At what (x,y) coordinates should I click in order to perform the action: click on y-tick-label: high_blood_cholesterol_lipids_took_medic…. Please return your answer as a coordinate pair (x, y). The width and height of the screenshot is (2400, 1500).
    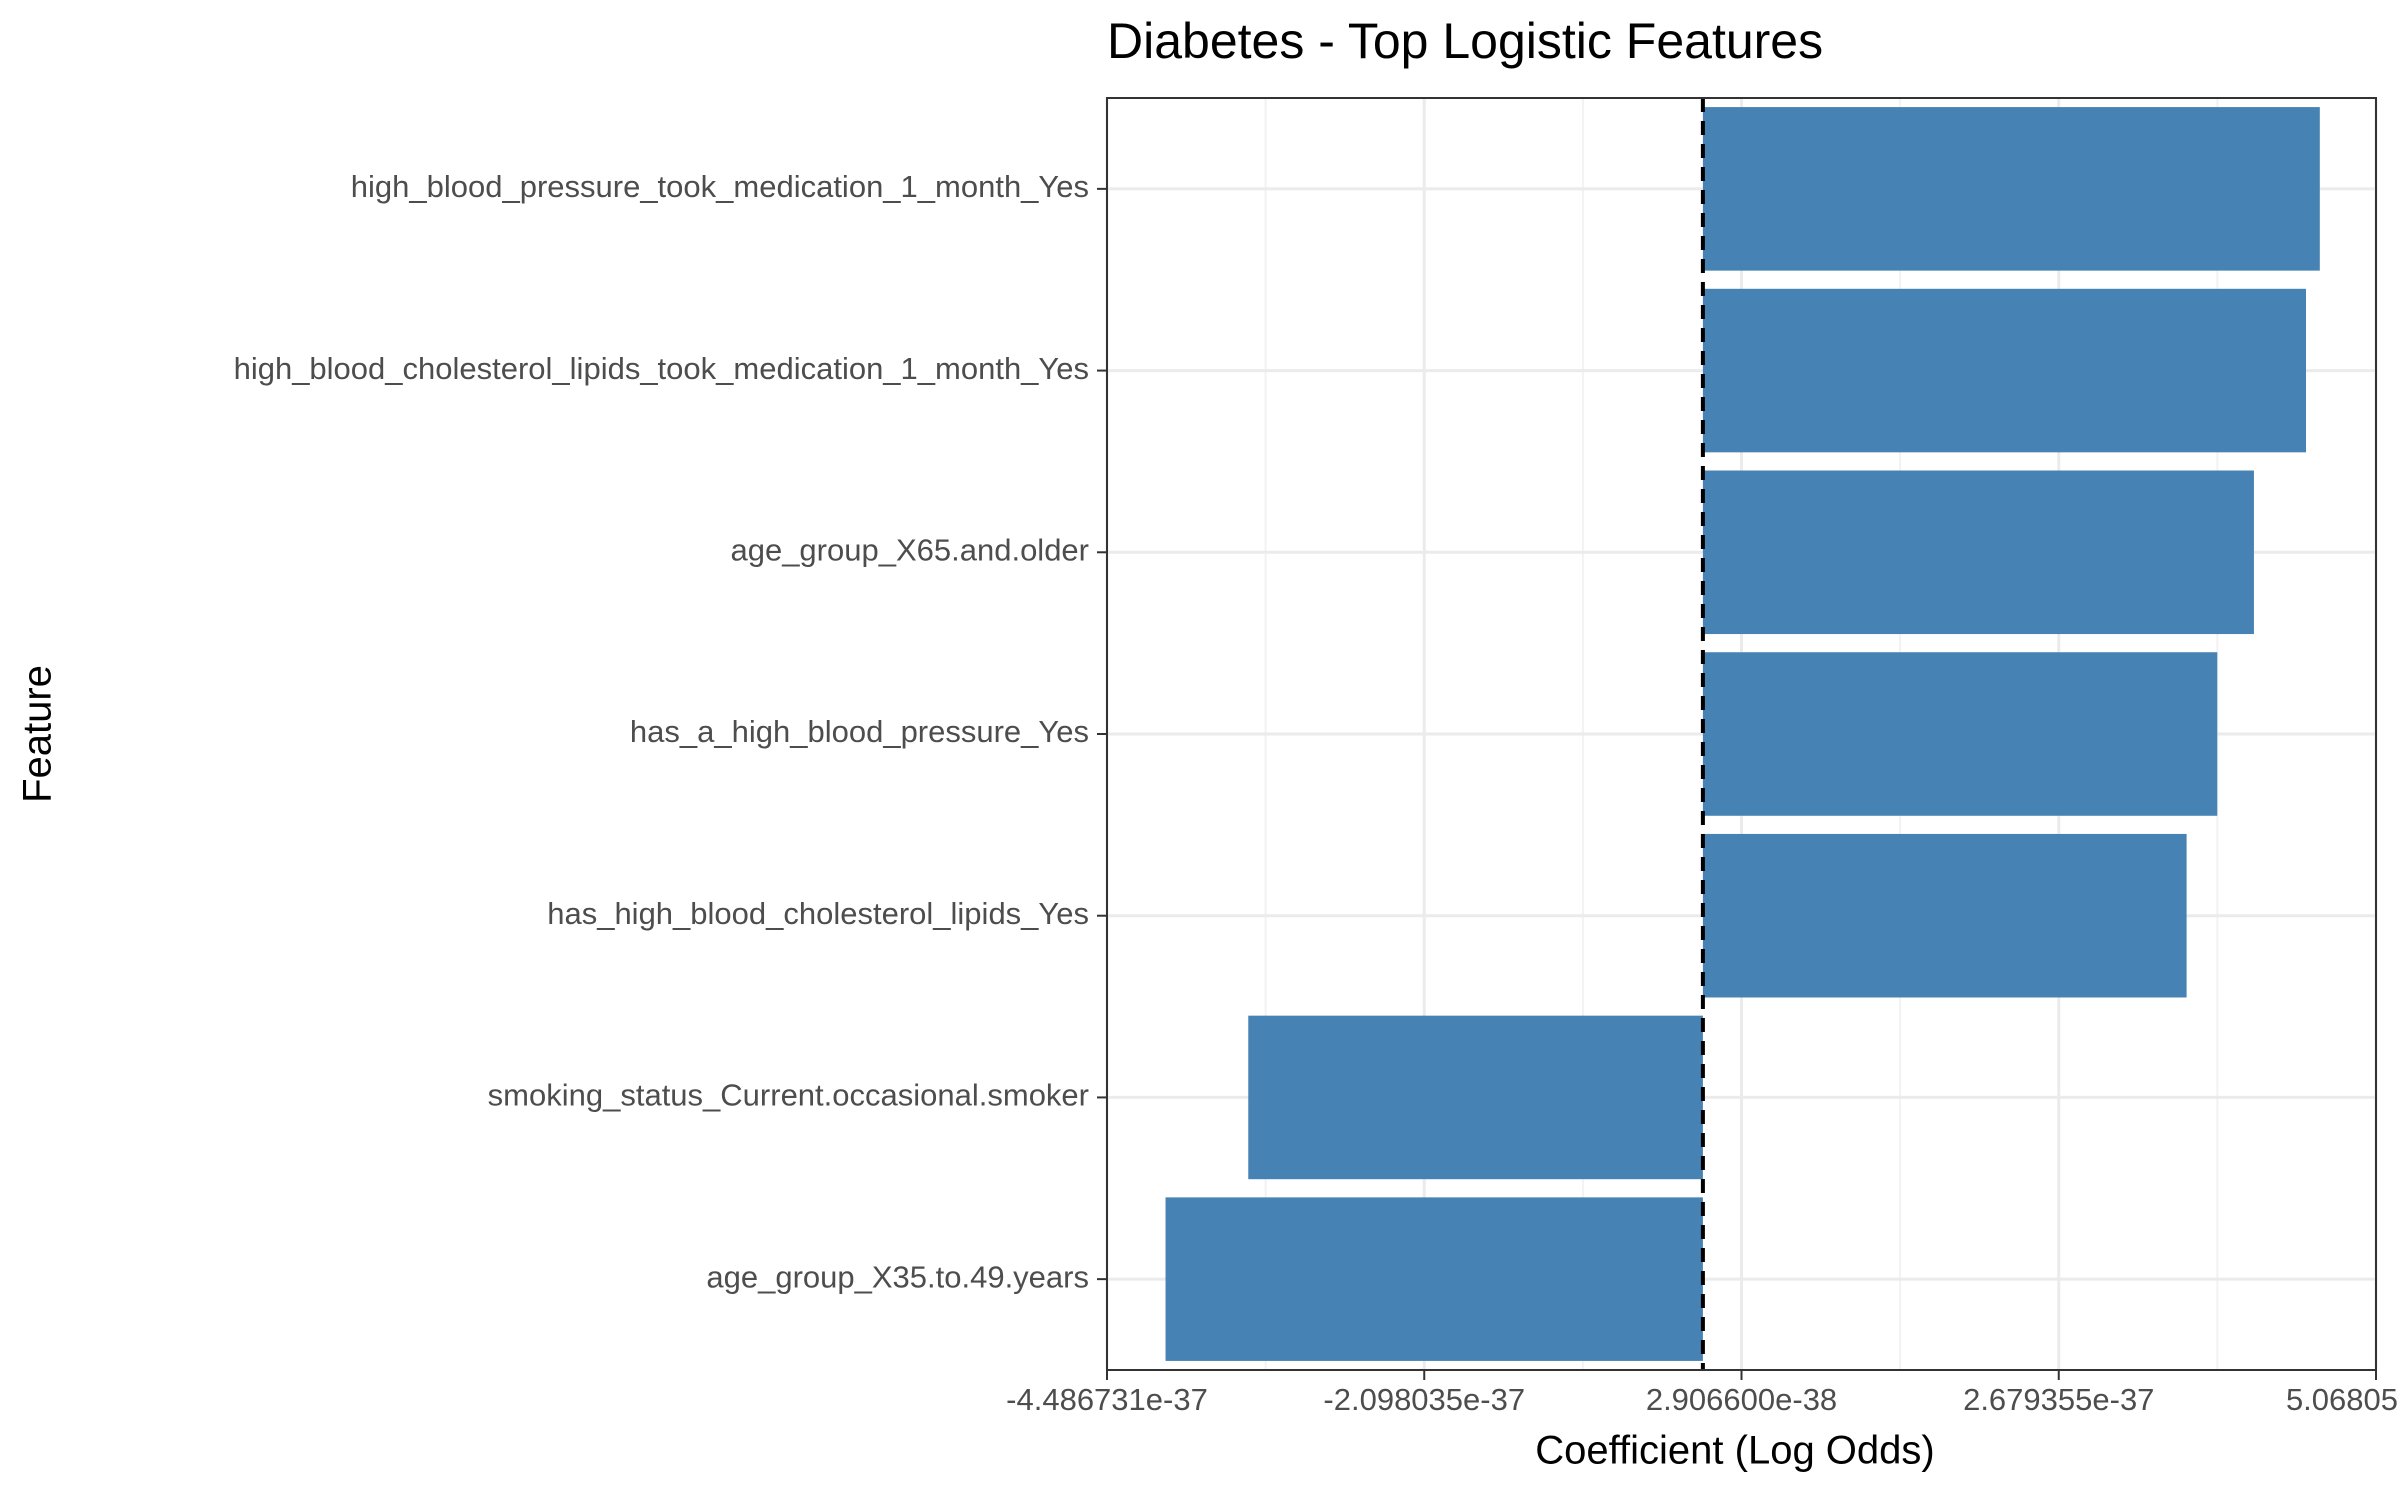
    Looking at the image, I should click on (661, 368).